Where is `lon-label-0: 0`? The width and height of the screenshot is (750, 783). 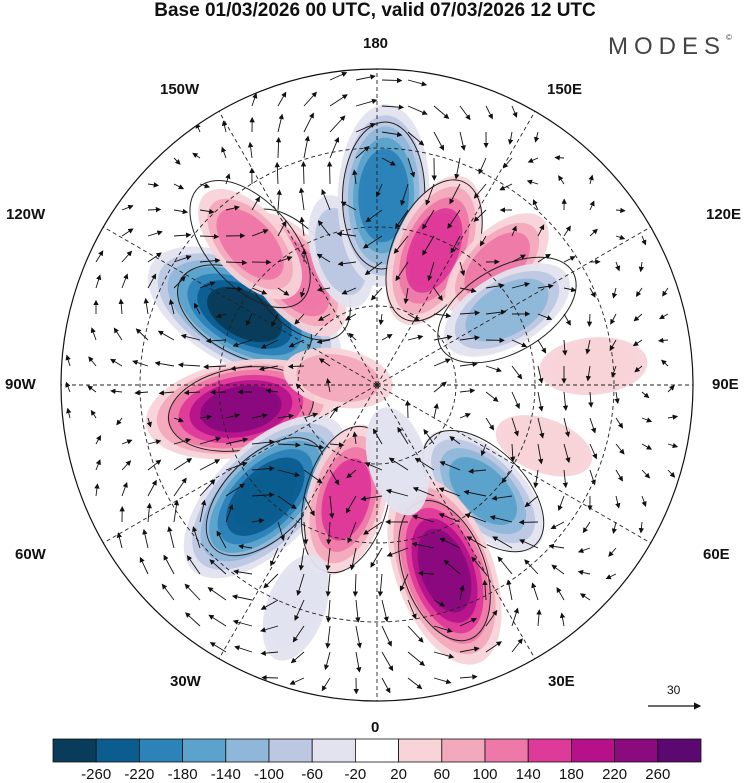
lon-label-0: 0 is located at coordinates (375, 727).